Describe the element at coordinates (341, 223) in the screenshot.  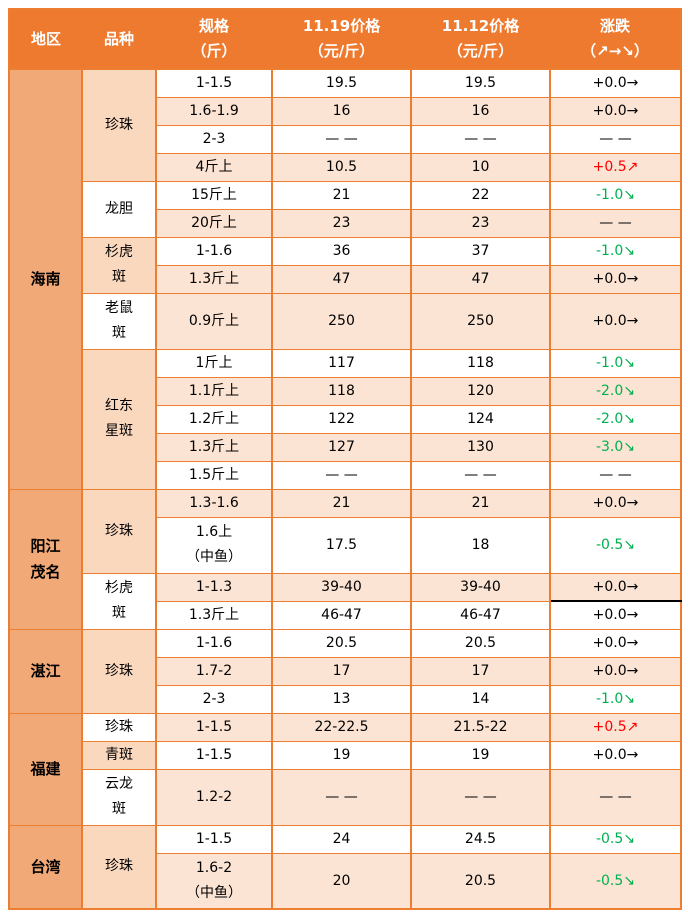
I see `price-1119-cell: 23` at that location.